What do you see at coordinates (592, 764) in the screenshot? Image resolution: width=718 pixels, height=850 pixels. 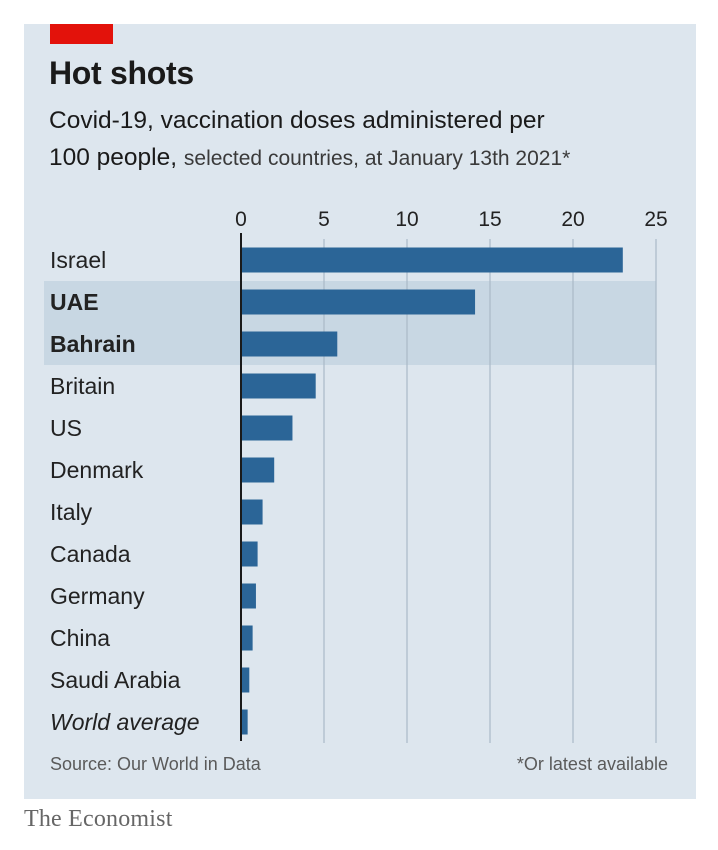 I see `footnote: *Or latest available` at bounding box center [592, 764].